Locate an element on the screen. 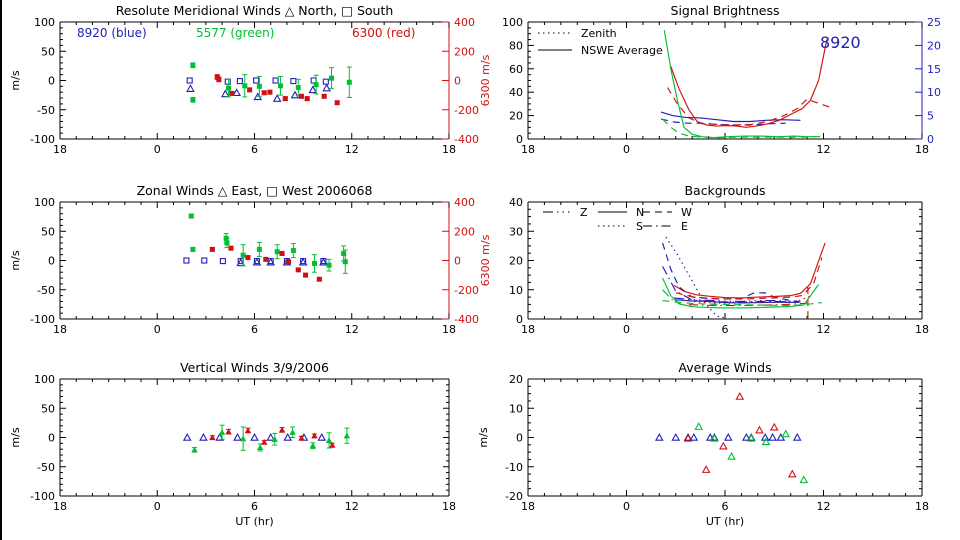 Image resolution: width=960 pixels, height=540 pixels. series-8920-south is located at coordinates (257, 81).